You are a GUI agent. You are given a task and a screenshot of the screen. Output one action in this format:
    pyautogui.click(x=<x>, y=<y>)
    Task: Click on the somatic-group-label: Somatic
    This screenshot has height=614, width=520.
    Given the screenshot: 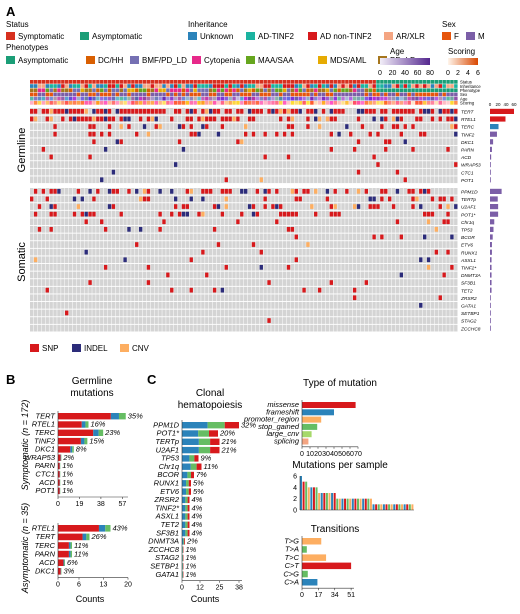 What is the action you would take?
    pyautogui.click(x=22, y=262)
    